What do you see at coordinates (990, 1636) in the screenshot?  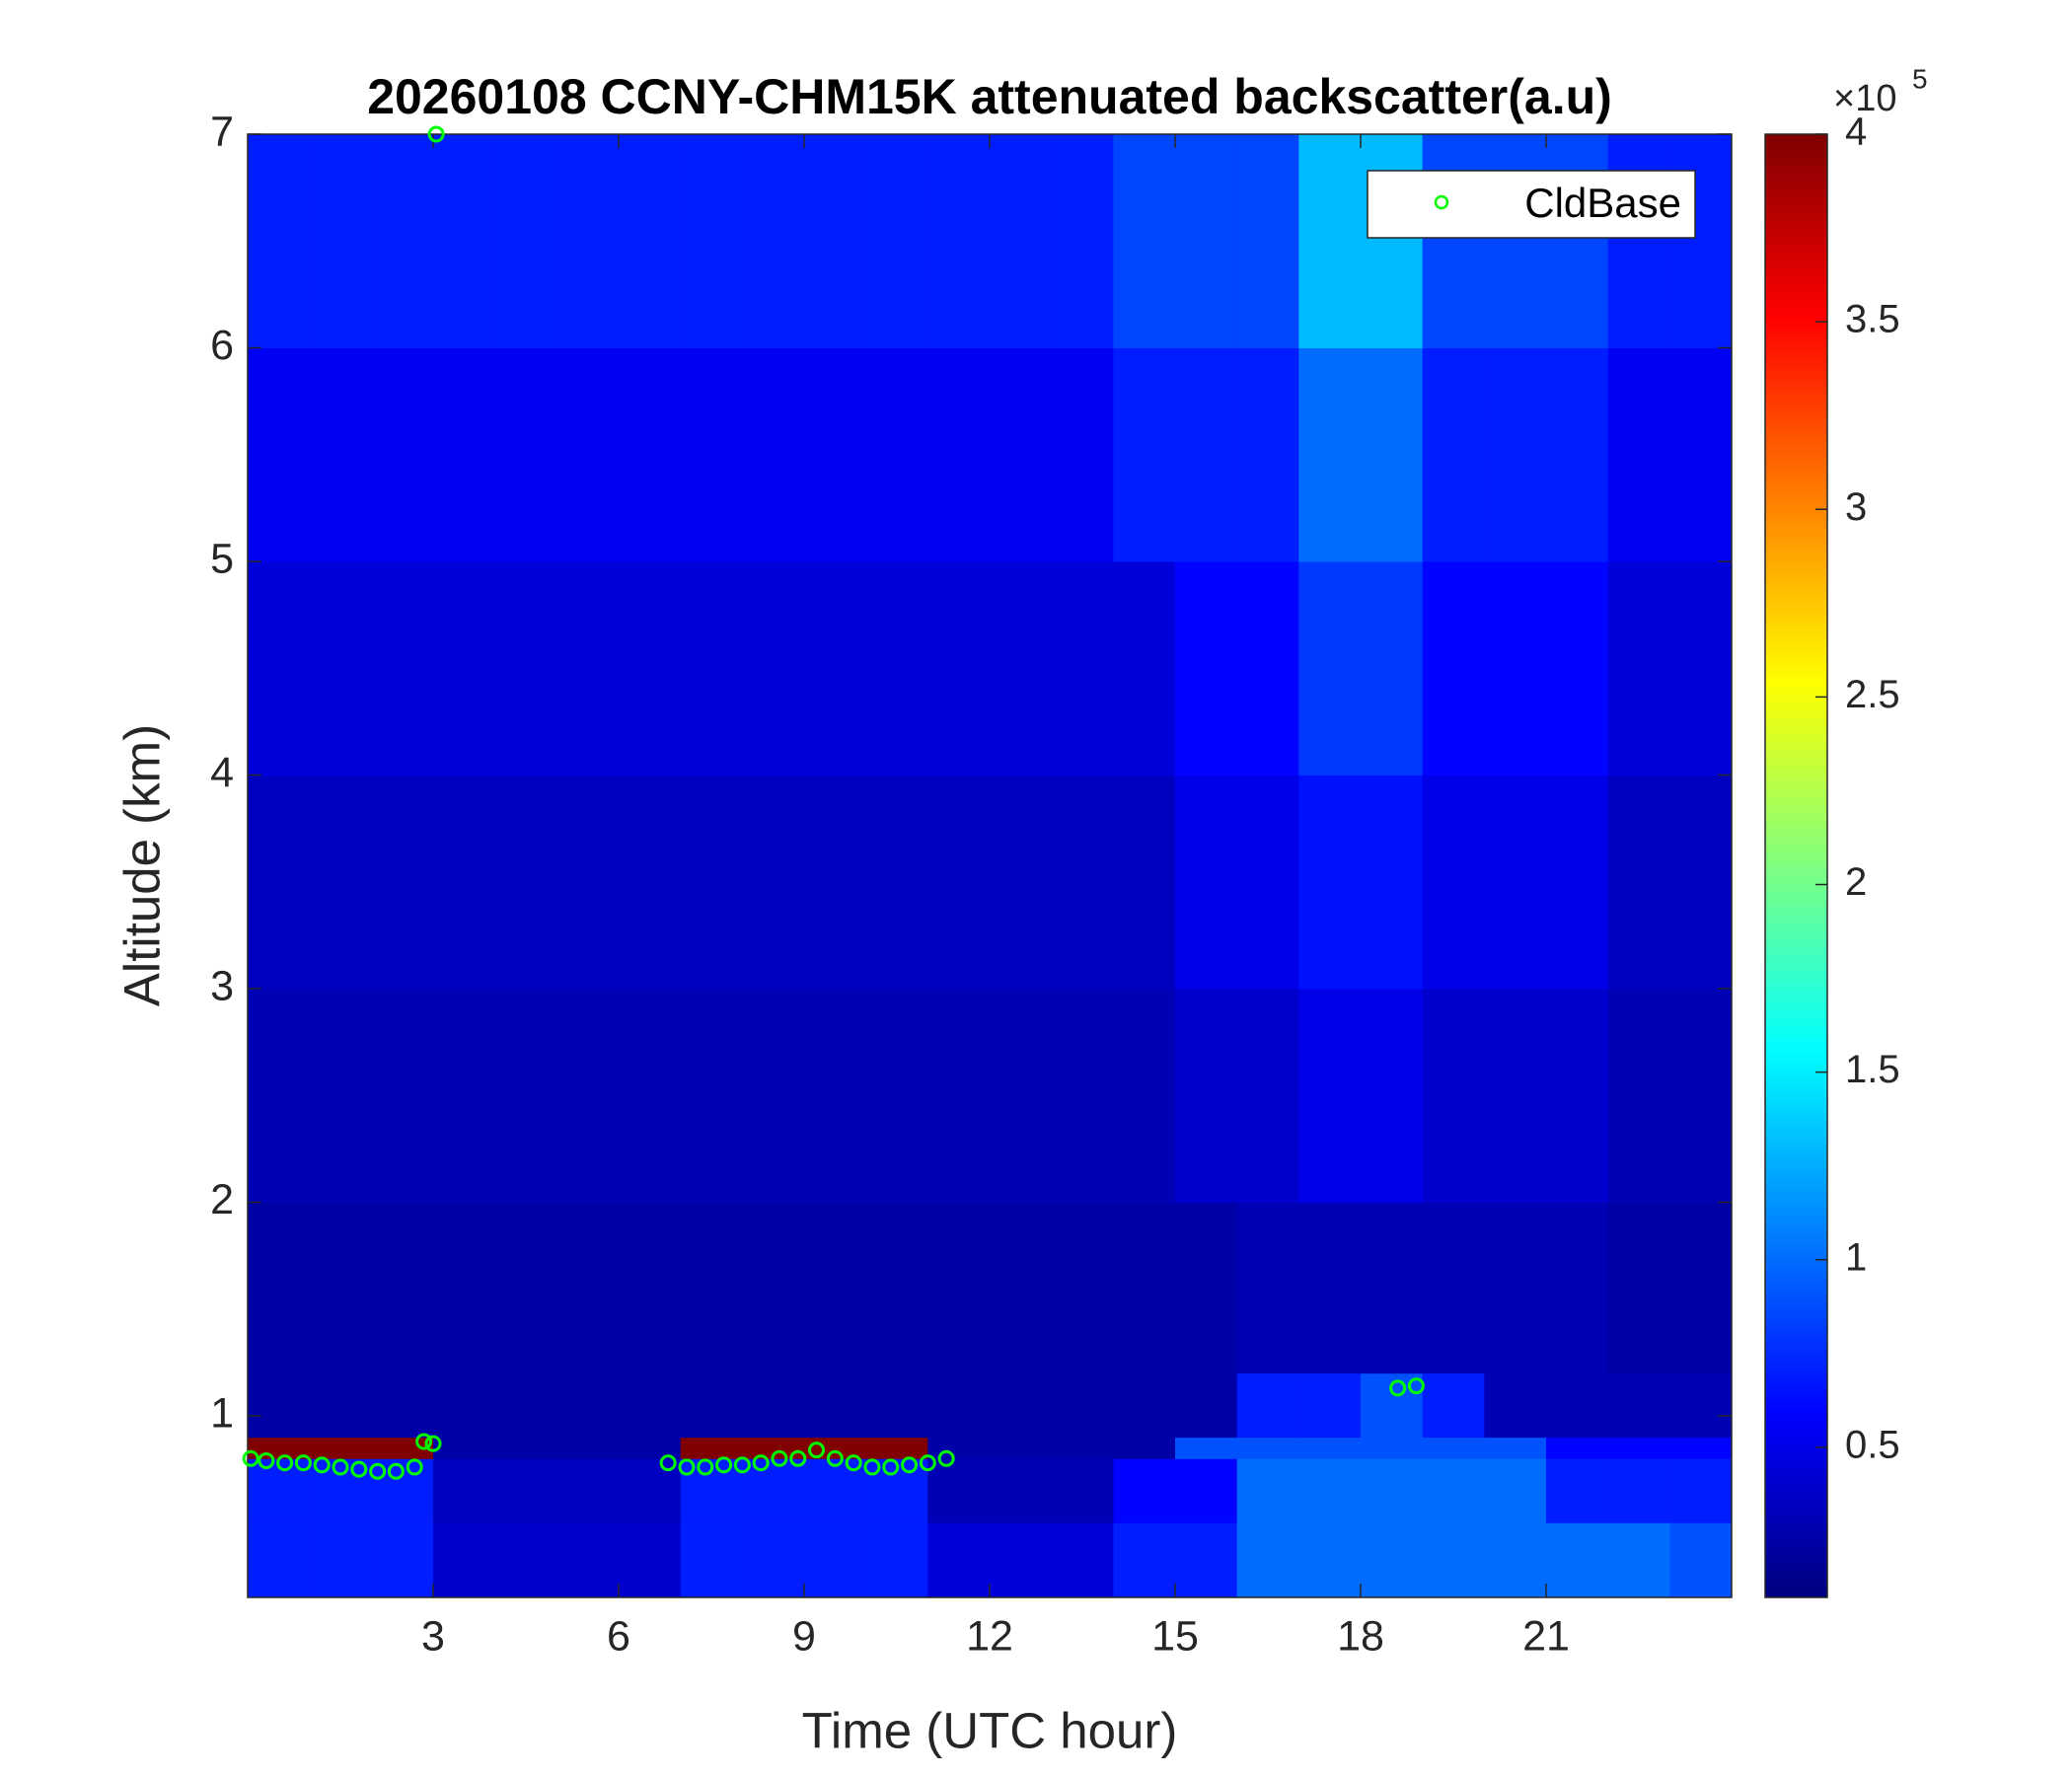 I see `x-tick-label: 12` at bounding box center [990, 1636].